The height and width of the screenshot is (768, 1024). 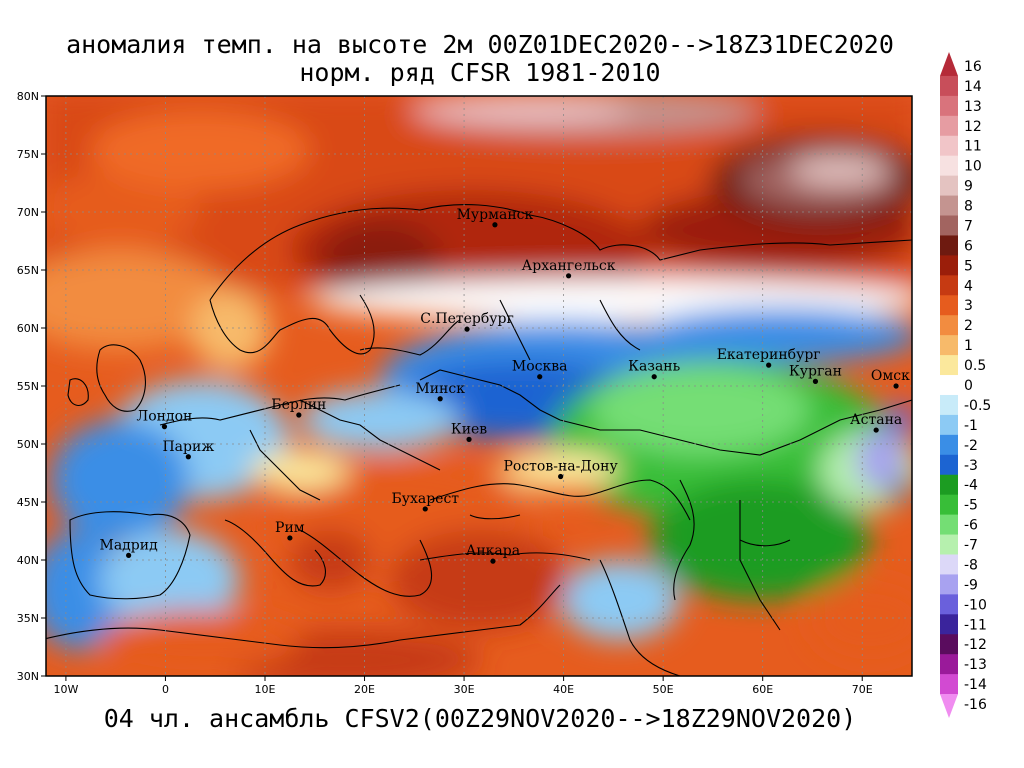 What do you see at coordinates (28, 96) in the screenshot?
I see `lat-tick-label: 80N` at bounding box center [28, 96].